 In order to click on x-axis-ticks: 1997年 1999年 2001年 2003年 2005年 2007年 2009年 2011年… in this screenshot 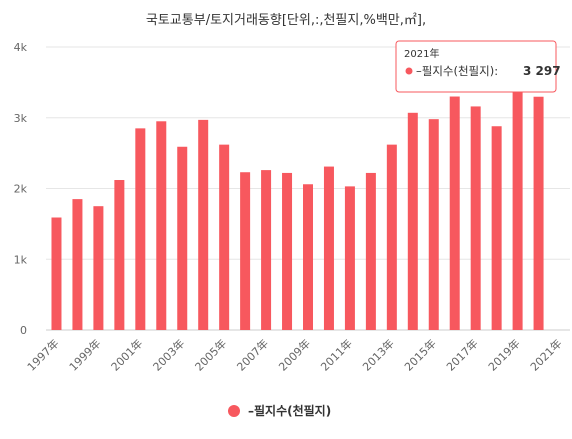, I will do `click(294, 354)`.